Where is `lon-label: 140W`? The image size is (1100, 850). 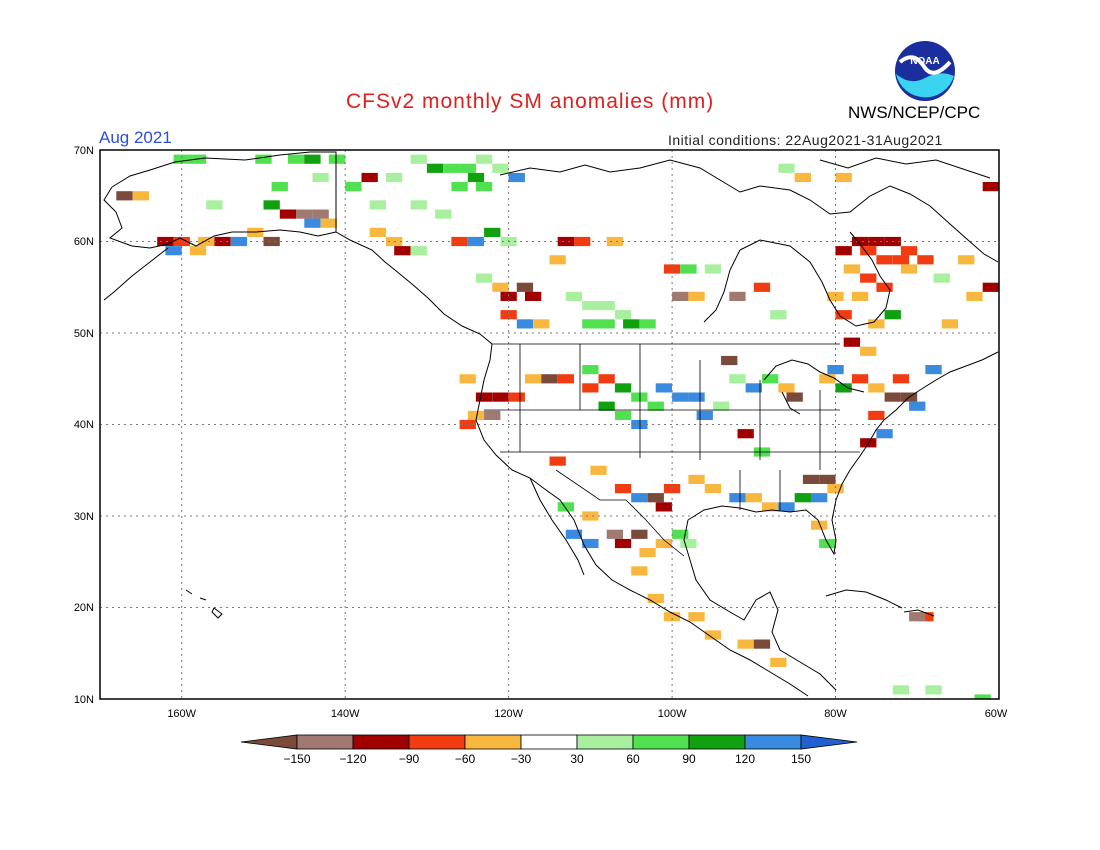 lon-label: 140W is located at coordinates (345, 714).